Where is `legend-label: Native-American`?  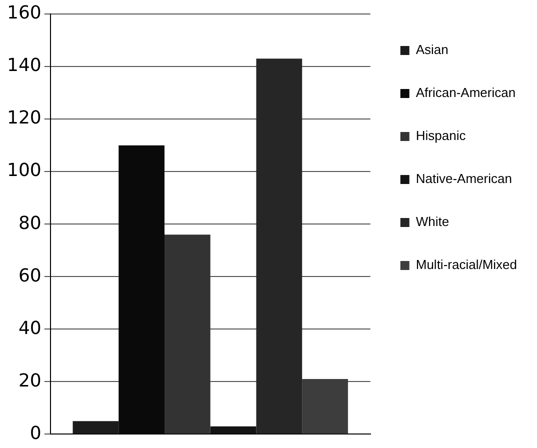
legend-label: Native-American is located at coordinates (464, 178).